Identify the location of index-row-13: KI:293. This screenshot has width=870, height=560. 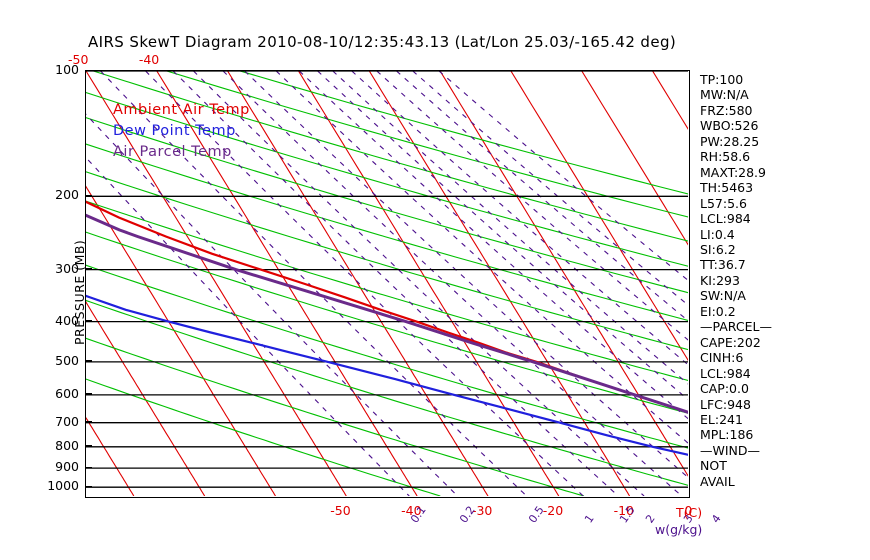
(720, 280).